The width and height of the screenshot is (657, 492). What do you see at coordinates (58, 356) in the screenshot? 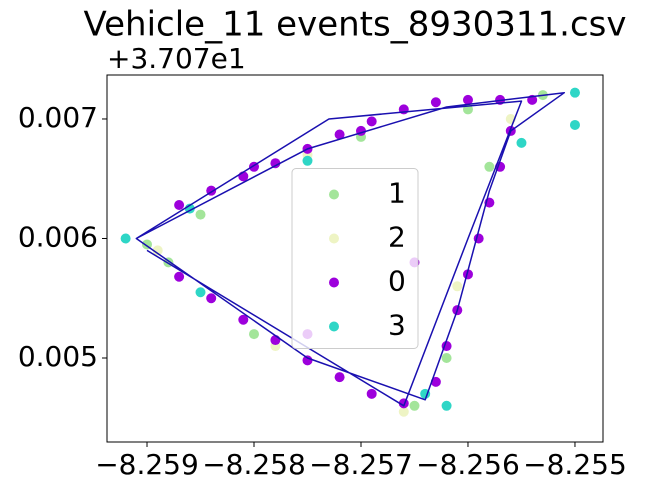
I see `y-tick-label: 0.005` at bounding box center [58, 356].